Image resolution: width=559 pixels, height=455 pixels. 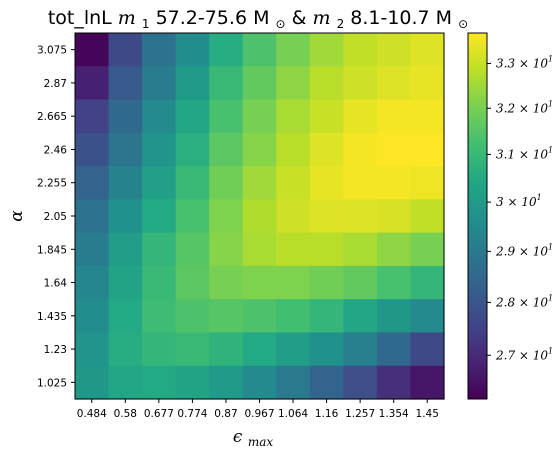 What do you see at coordinates (52, 117) in the screenshot?
I see `y-tick-label: 2.665` at bounding box center [52, 117].